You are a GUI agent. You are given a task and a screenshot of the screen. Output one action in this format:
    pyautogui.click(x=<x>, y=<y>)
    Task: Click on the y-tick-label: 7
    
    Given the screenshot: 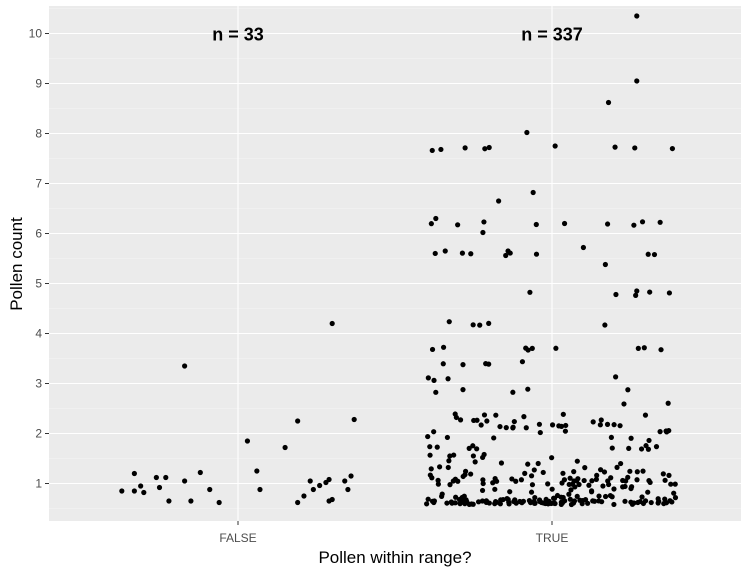 What is the action you would take?
    pyautogui.click(x=38, y=184)
    